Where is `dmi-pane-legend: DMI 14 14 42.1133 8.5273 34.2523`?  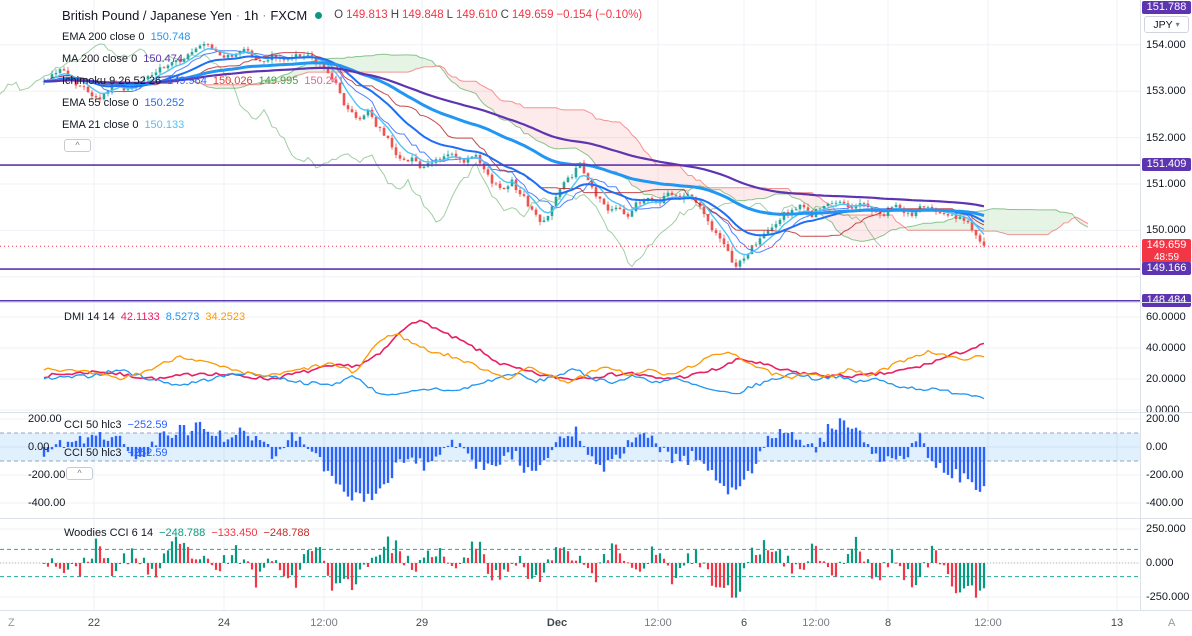
dmi-pane-legend: DMI 14 14 42.1133 8.5273 34.2523 is located at coordinates (154, 317).